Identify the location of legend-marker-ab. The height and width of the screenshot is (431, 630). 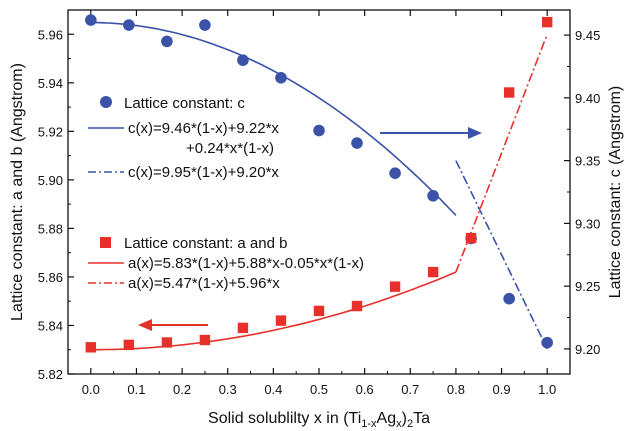
(105, 242).